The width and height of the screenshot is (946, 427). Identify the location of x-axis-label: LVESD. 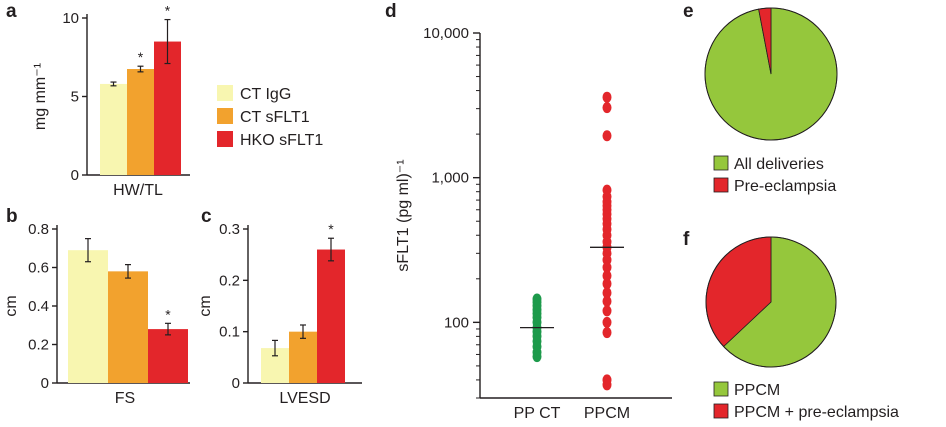
(304, 398).